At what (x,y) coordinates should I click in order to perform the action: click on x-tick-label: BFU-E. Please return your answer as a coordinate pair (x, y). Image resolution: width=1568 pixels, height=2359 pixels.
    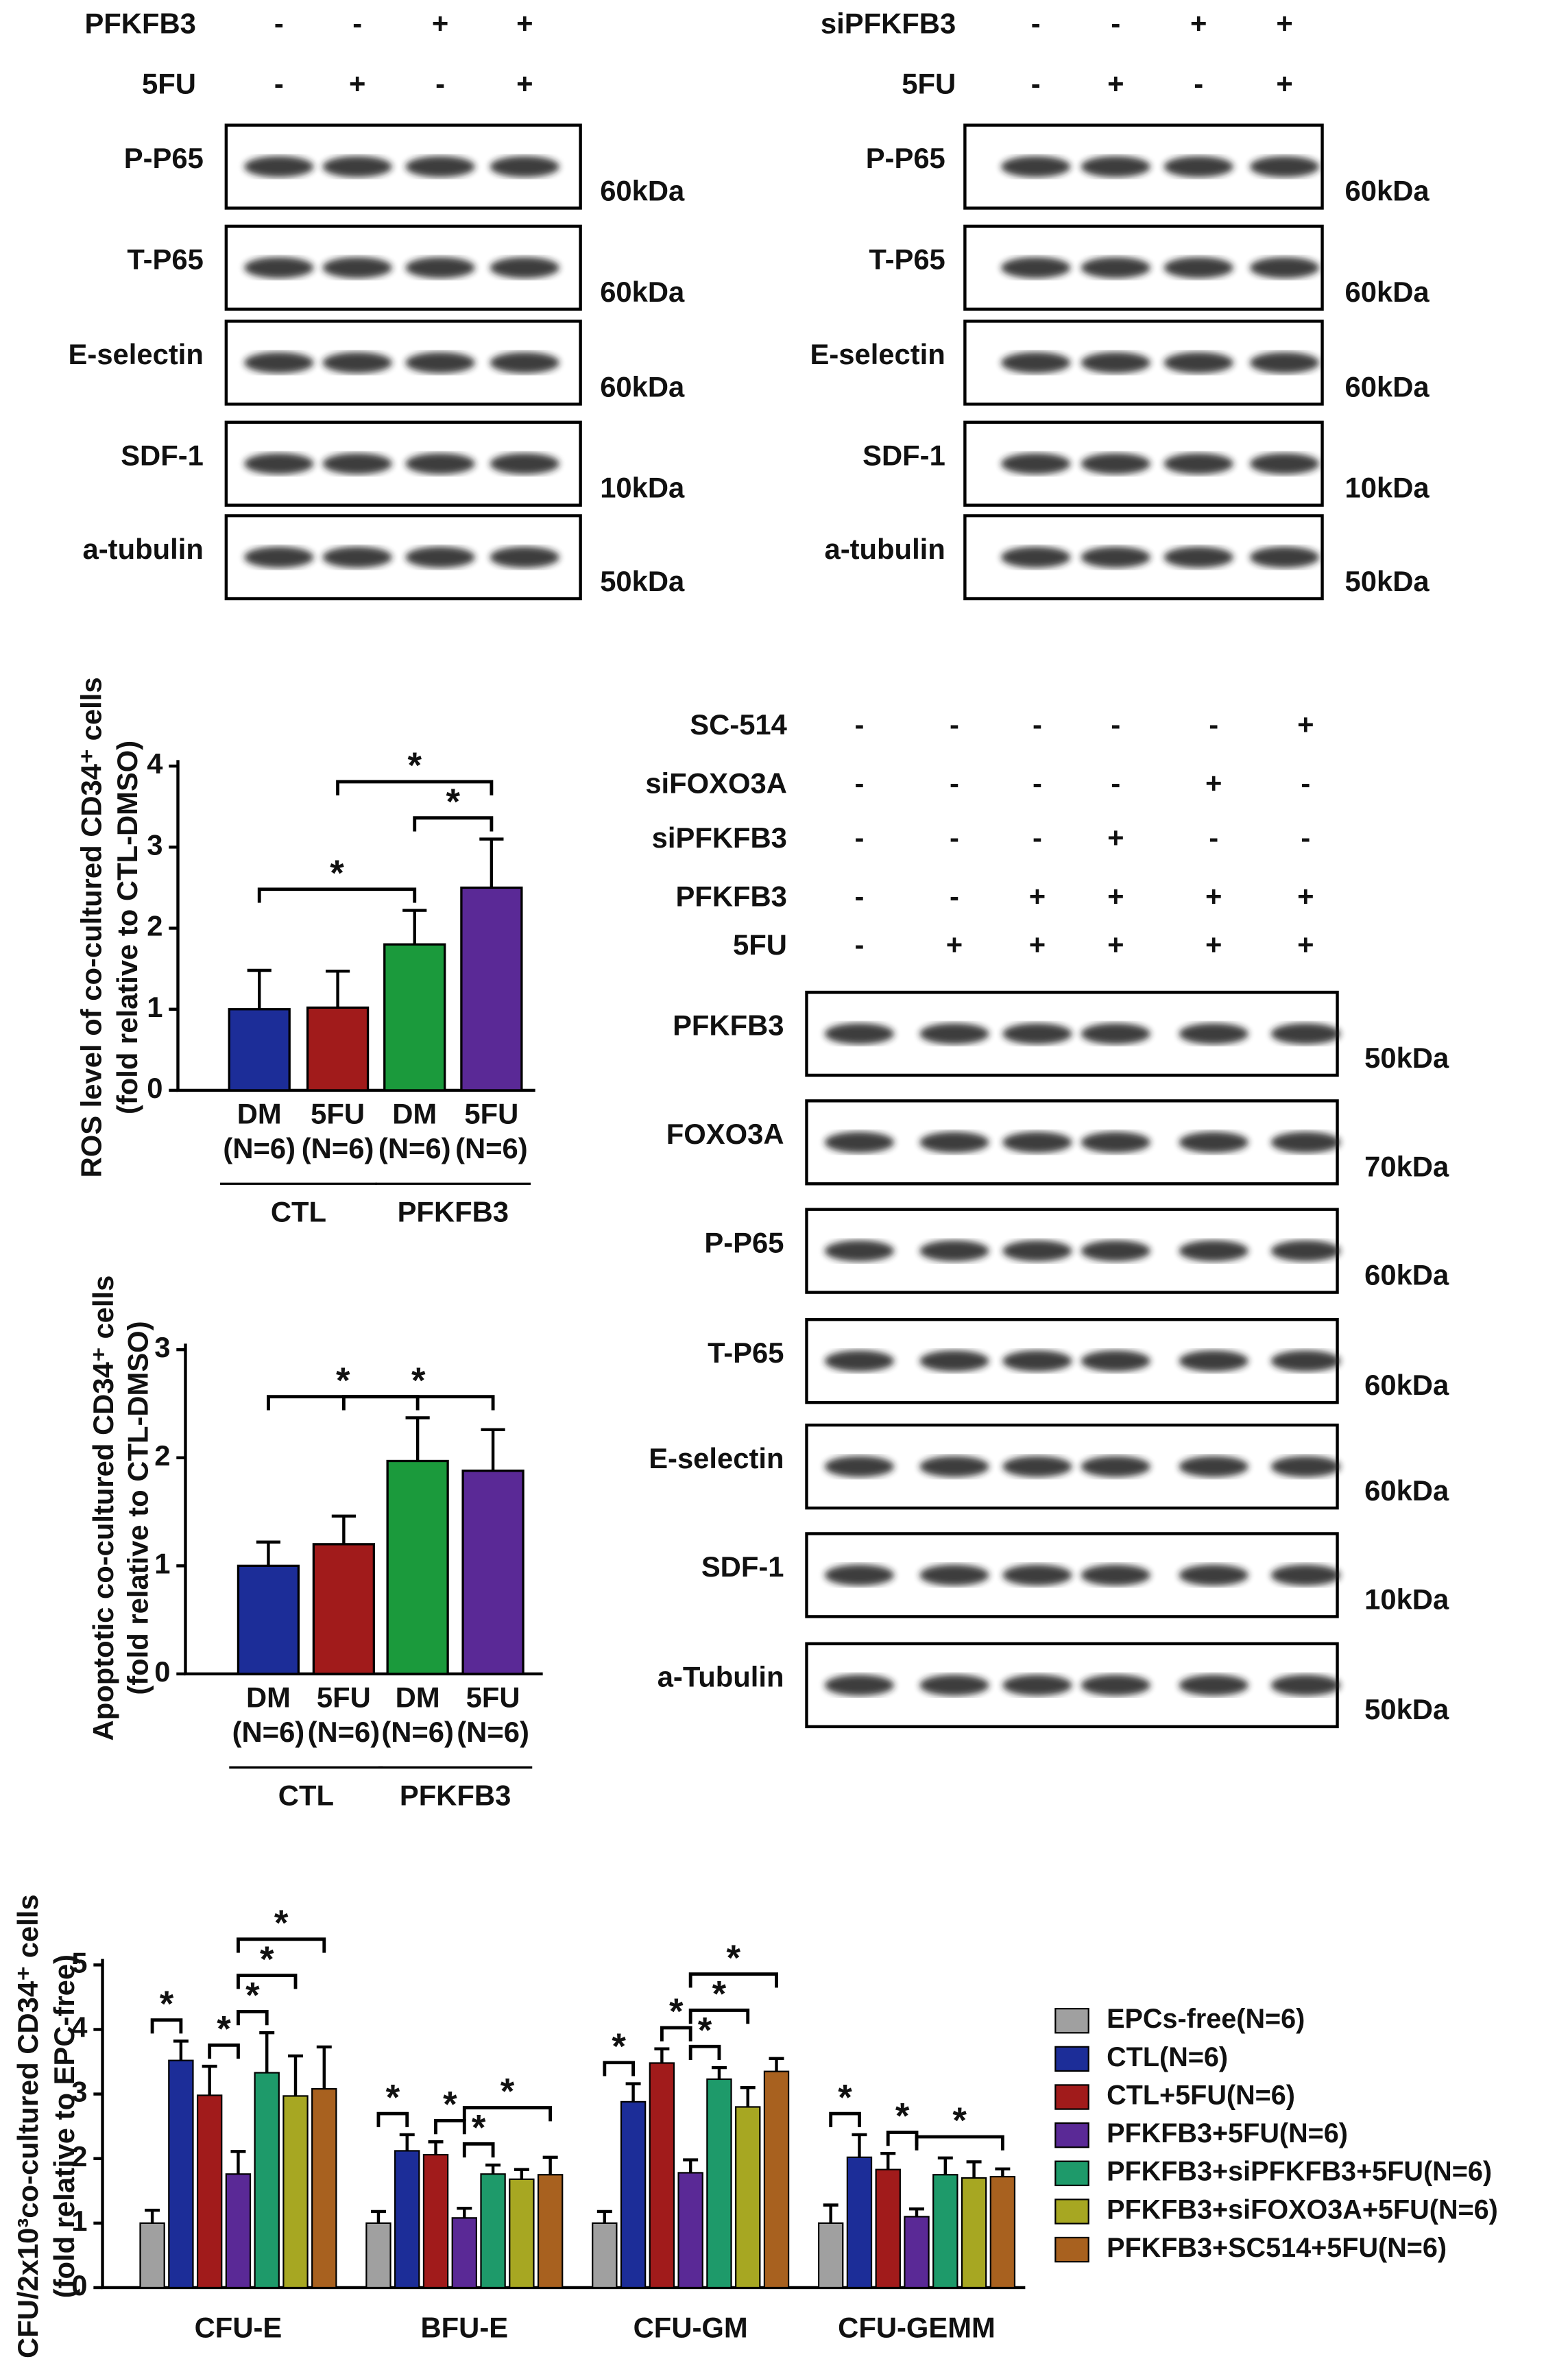
    Looking at the image, I should click on (464, 2328).